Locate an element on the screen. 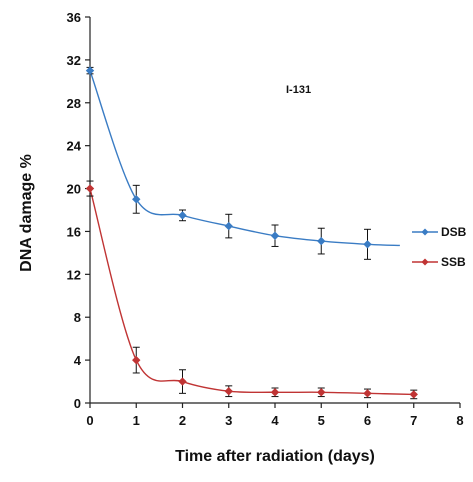 This screenshot has width=473, height=482. x-tick-label: 3 is located at coordinates (228, 420).